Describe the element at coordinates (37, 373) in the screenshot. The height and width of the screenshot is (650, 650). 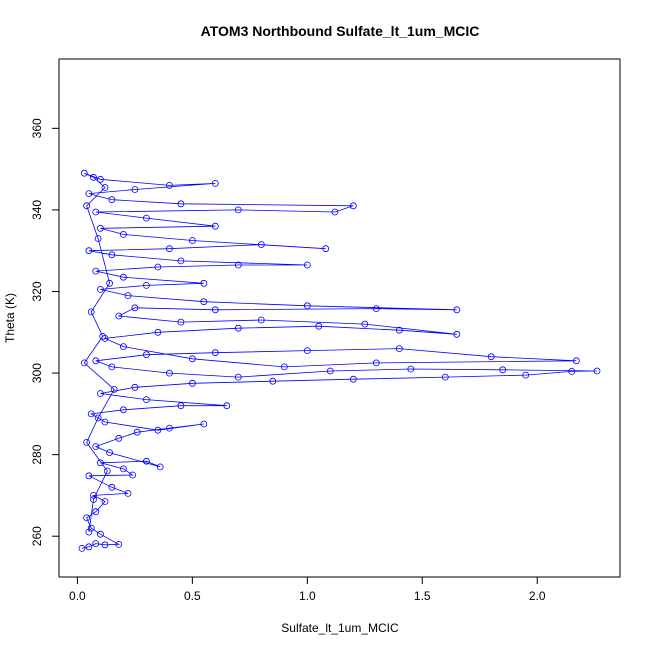
I see `y-tick-label: 300` at that location.